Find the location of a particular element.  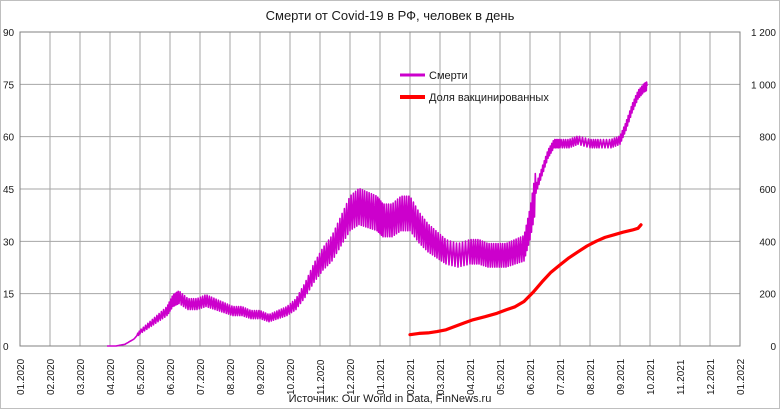

x-tick-label: 10.2021 is located at coordinates (651, 376).